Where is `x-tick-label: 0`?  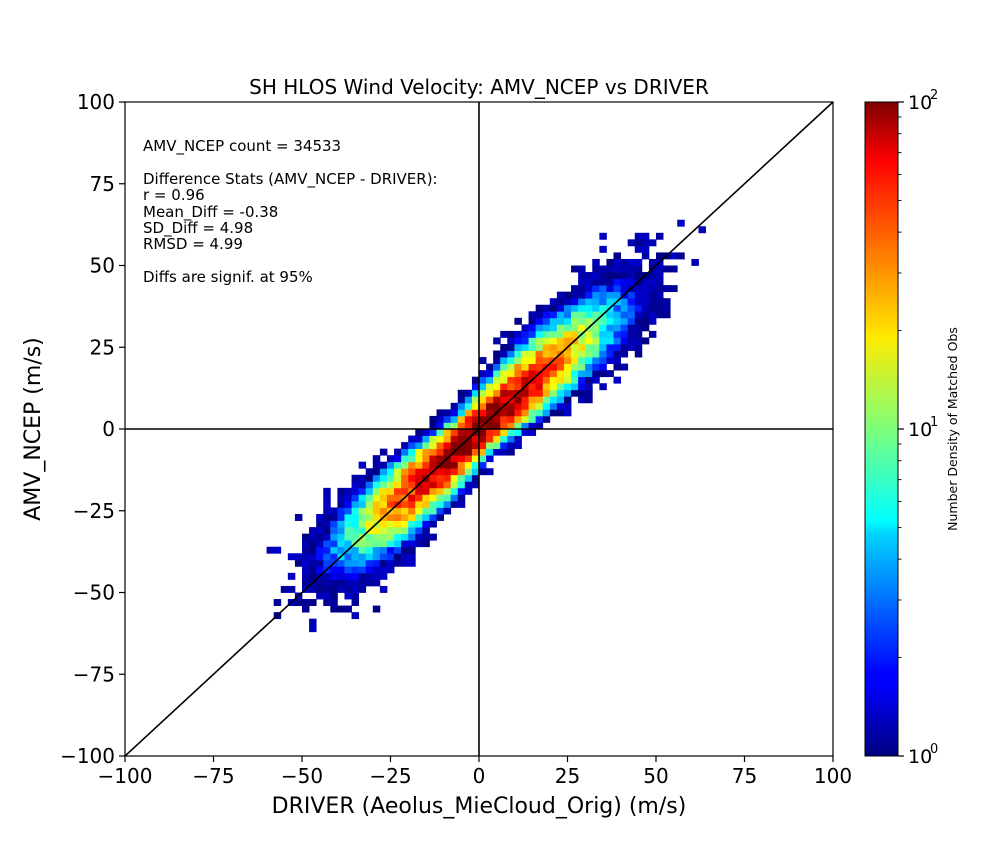
x-tick-label: 0 is located at coordinates (479, 776).